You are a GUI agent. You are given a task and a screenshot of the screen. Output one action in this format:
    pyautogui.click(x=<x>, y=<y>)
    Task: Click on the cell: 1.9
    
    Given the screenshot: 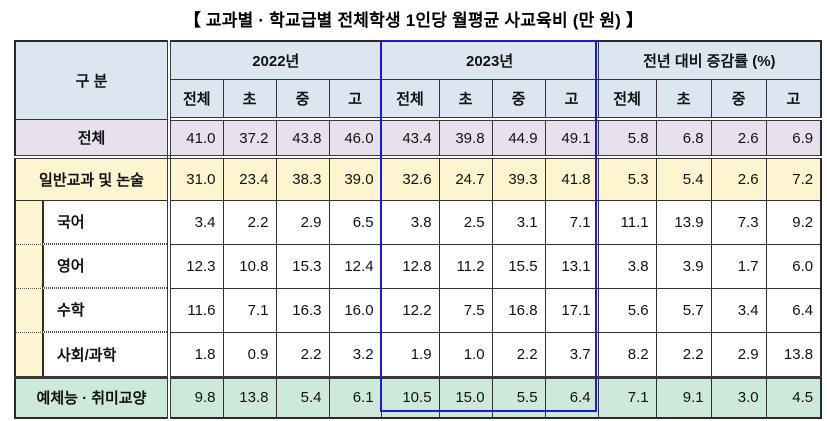 What is the action you would take?
    pyautogui.click(x=410, y=355)
    